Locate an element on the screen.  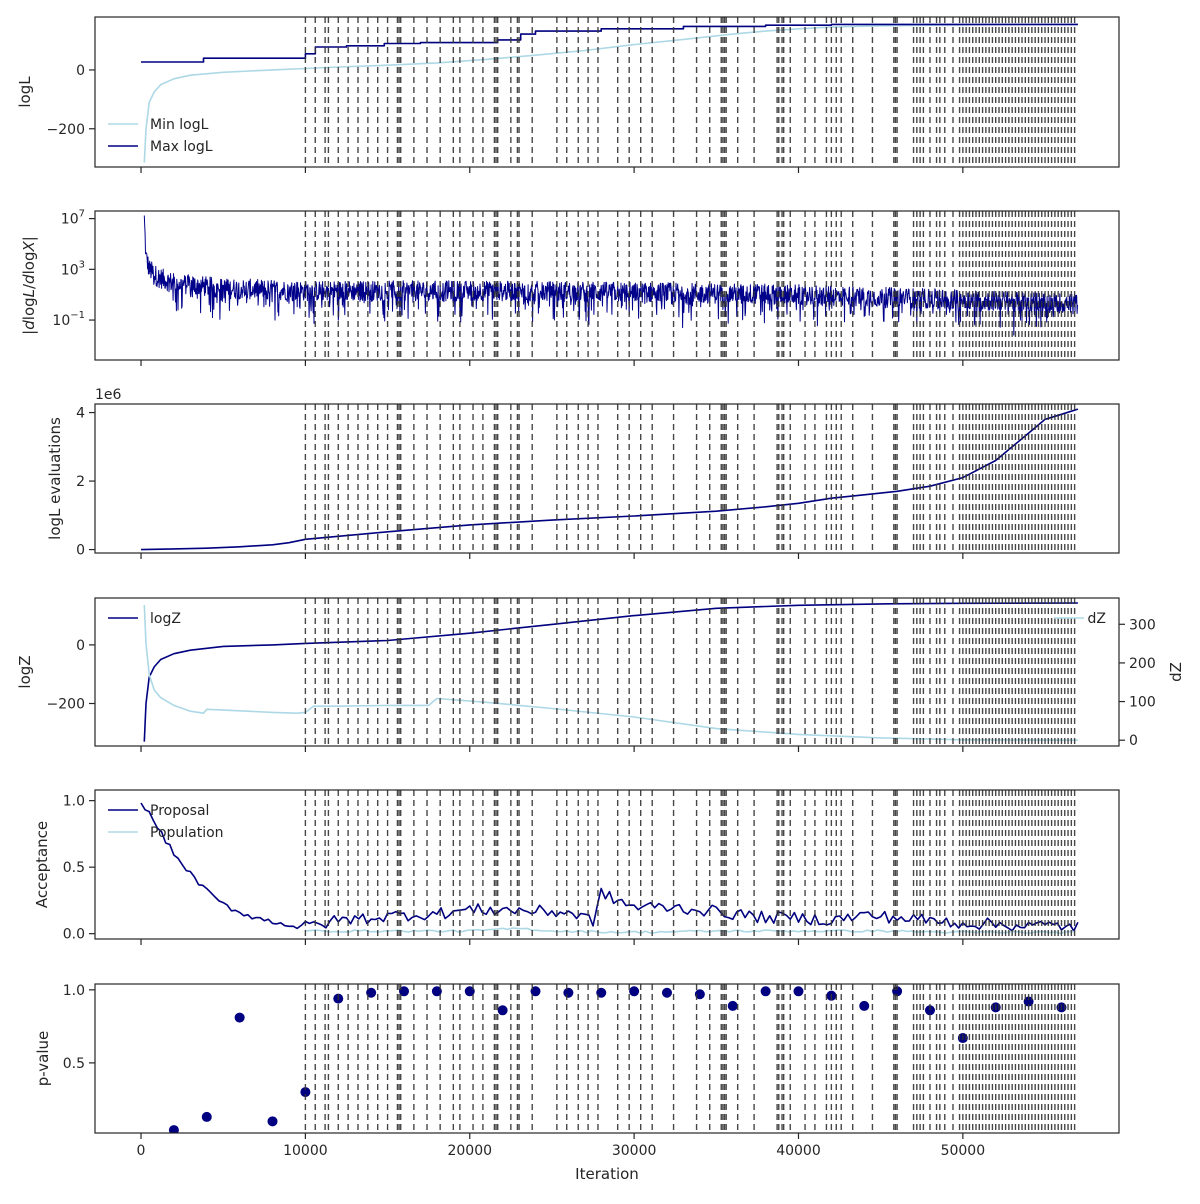
x-tick-label: 40000 is located at coordinates (798, 1151).